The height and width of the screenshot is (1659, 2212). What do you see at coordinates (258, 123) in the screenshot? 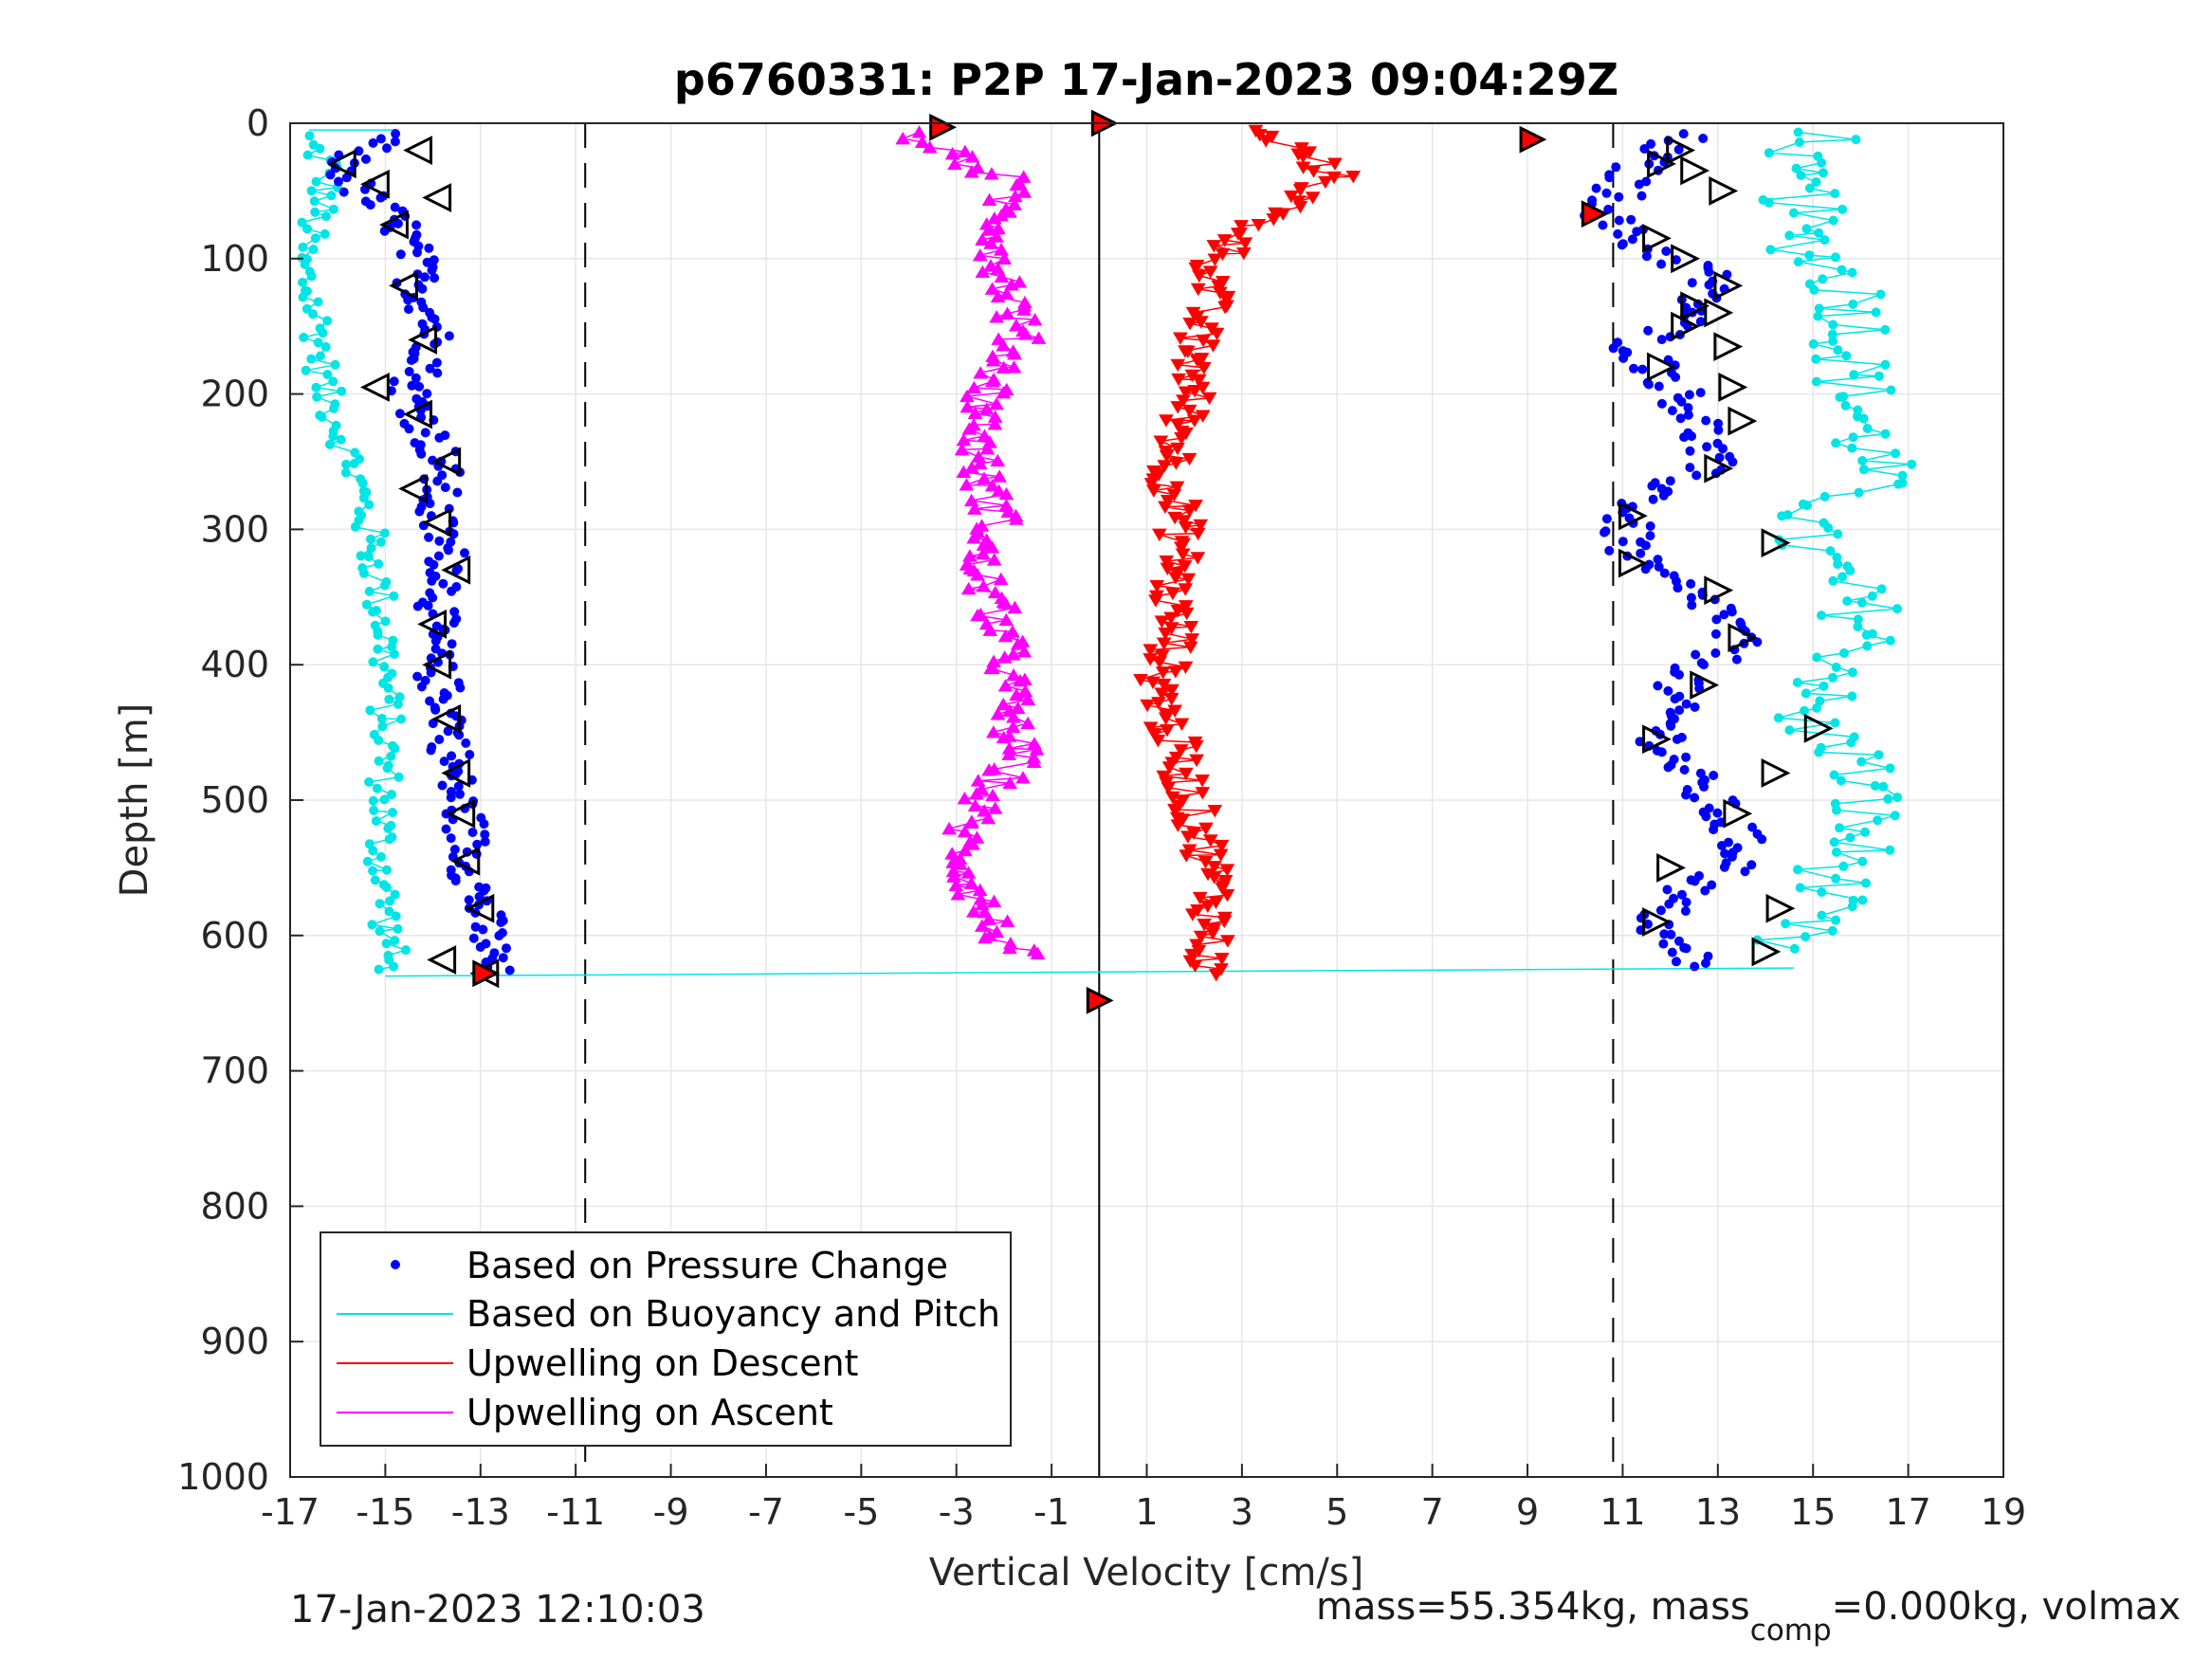
I see `y-tick-label: 0` at bounding box center [258, 123].